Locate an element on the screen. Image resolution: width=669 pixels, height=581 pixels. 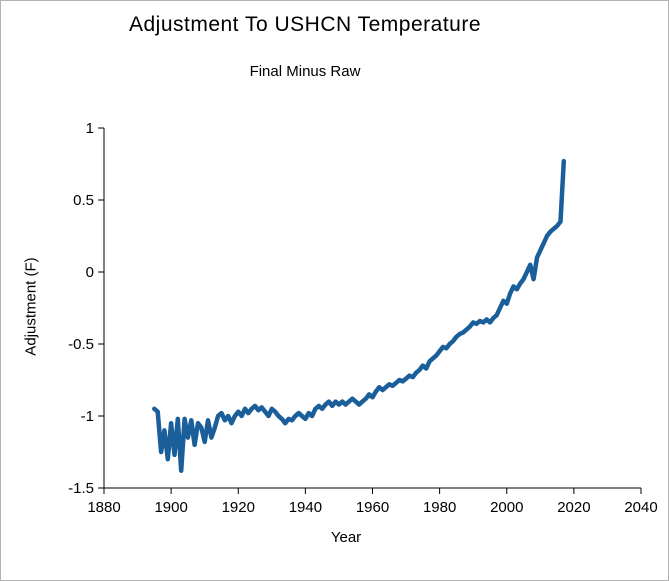
svg-text: 0 is located at coordinates (90, 272).